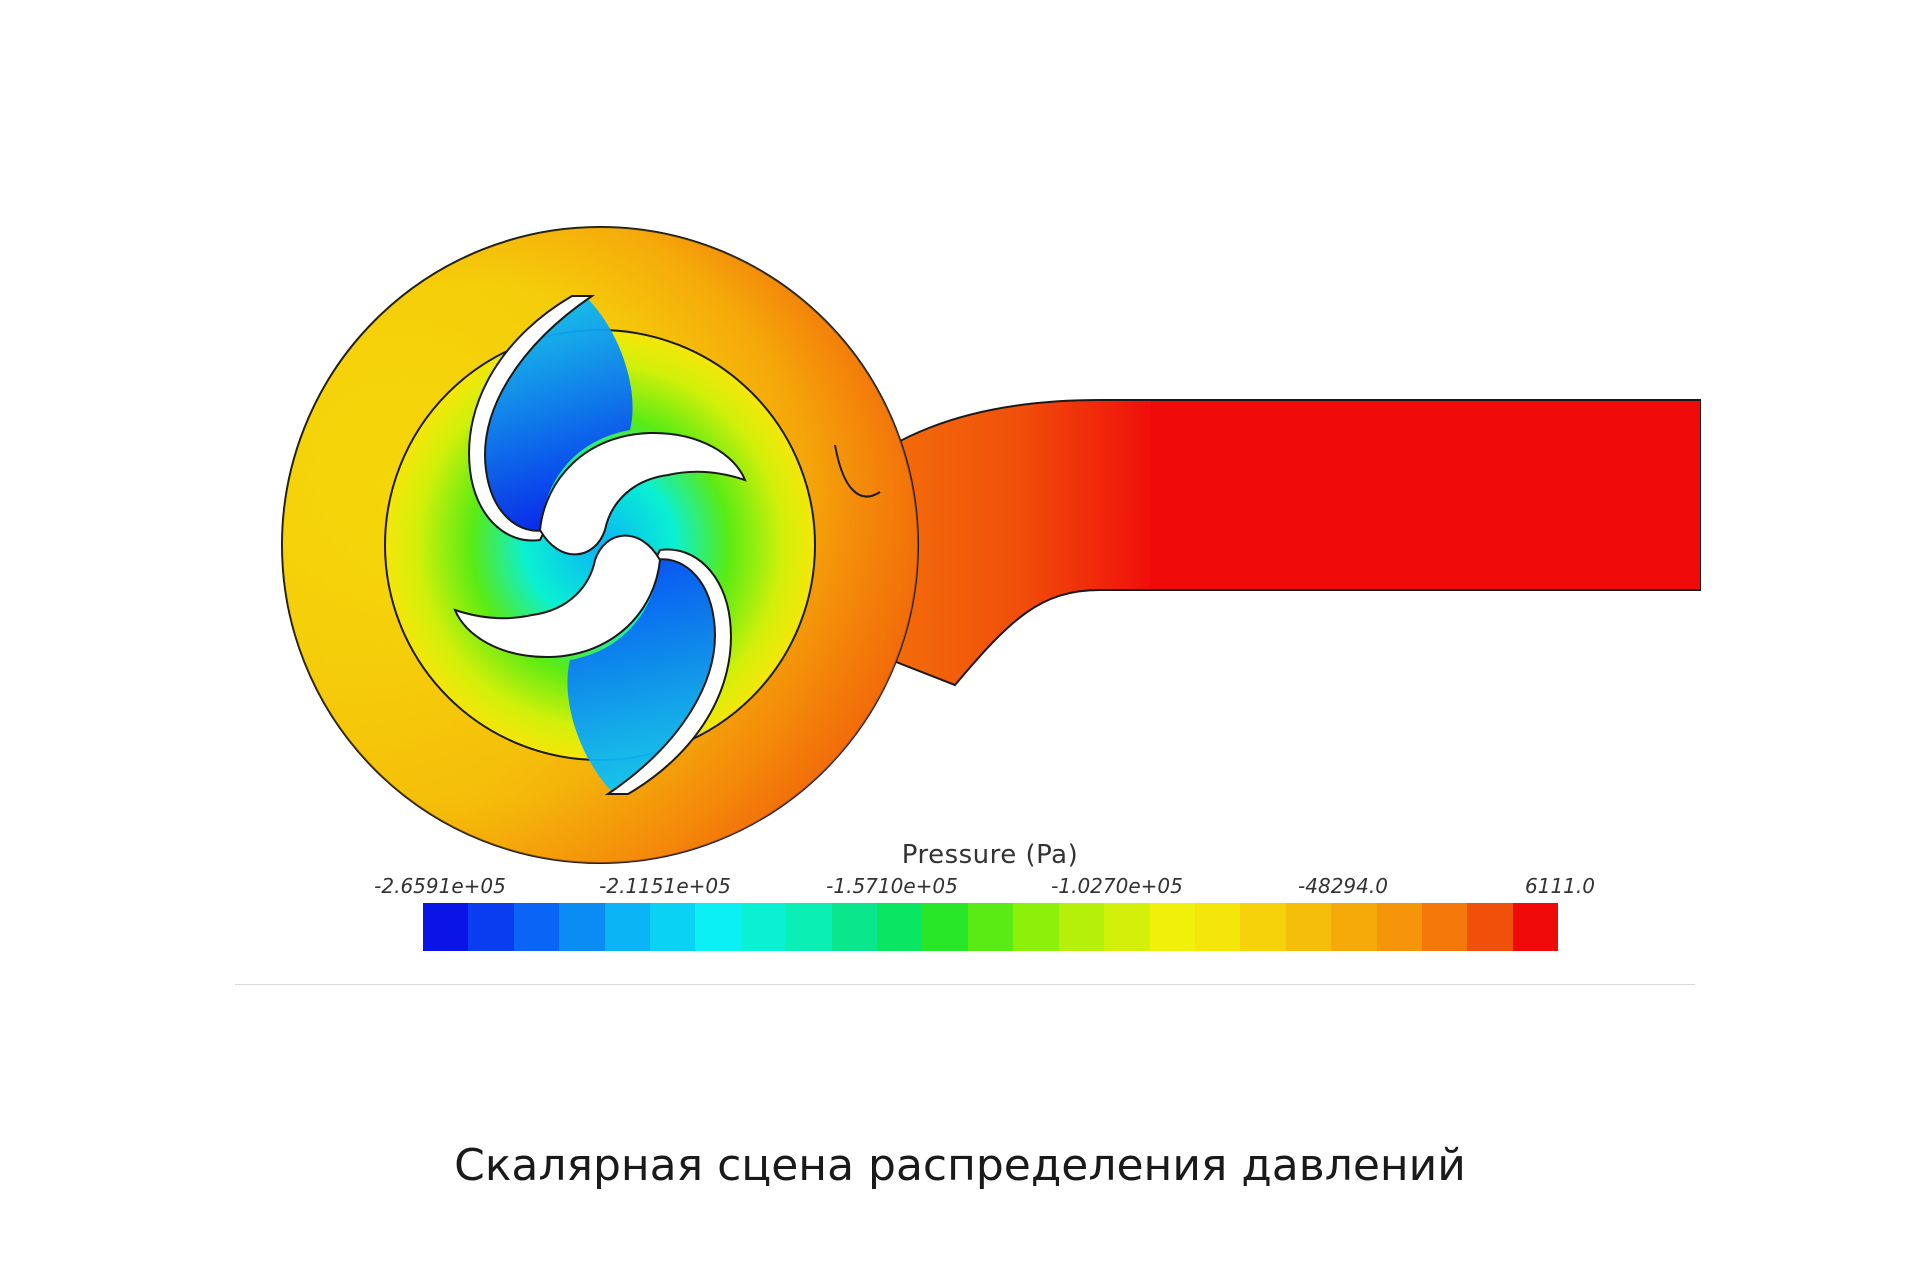 The width and height of the screenshot is (1920, 1280). Describe the element at coordinates (965, 984) in the screenshot. I see `divider` at that location.